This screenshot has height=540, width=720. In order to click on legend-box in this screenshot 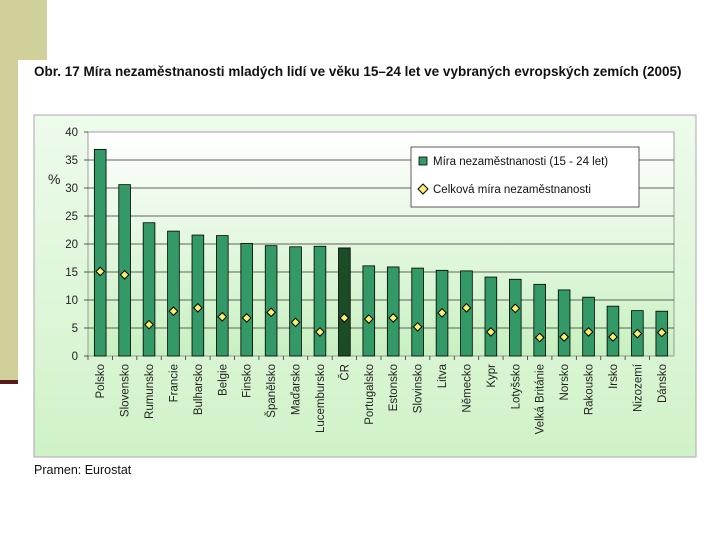, I will do `click(525, 177)`.